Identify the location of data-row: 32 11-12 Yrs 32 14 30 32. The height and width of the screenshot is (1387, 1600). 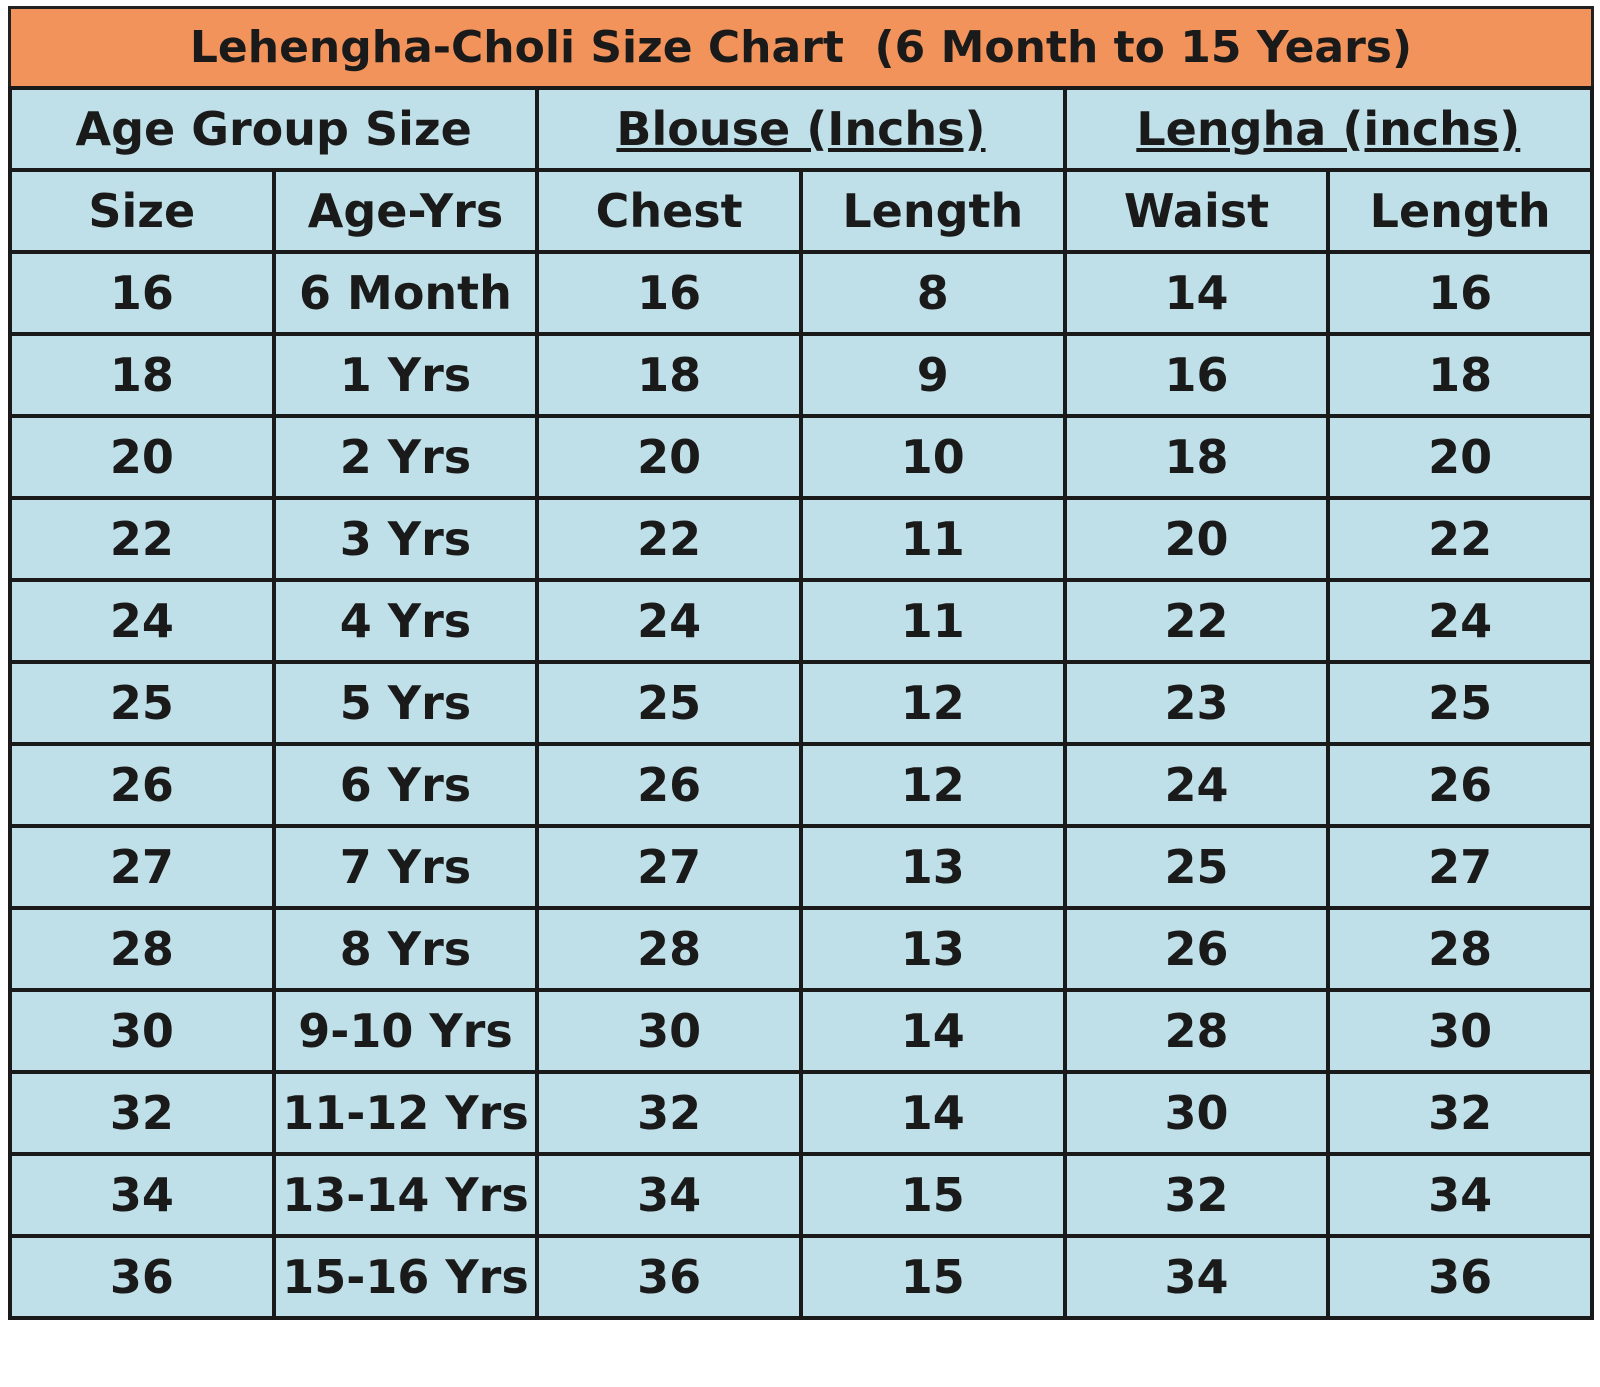
(801, 1113).